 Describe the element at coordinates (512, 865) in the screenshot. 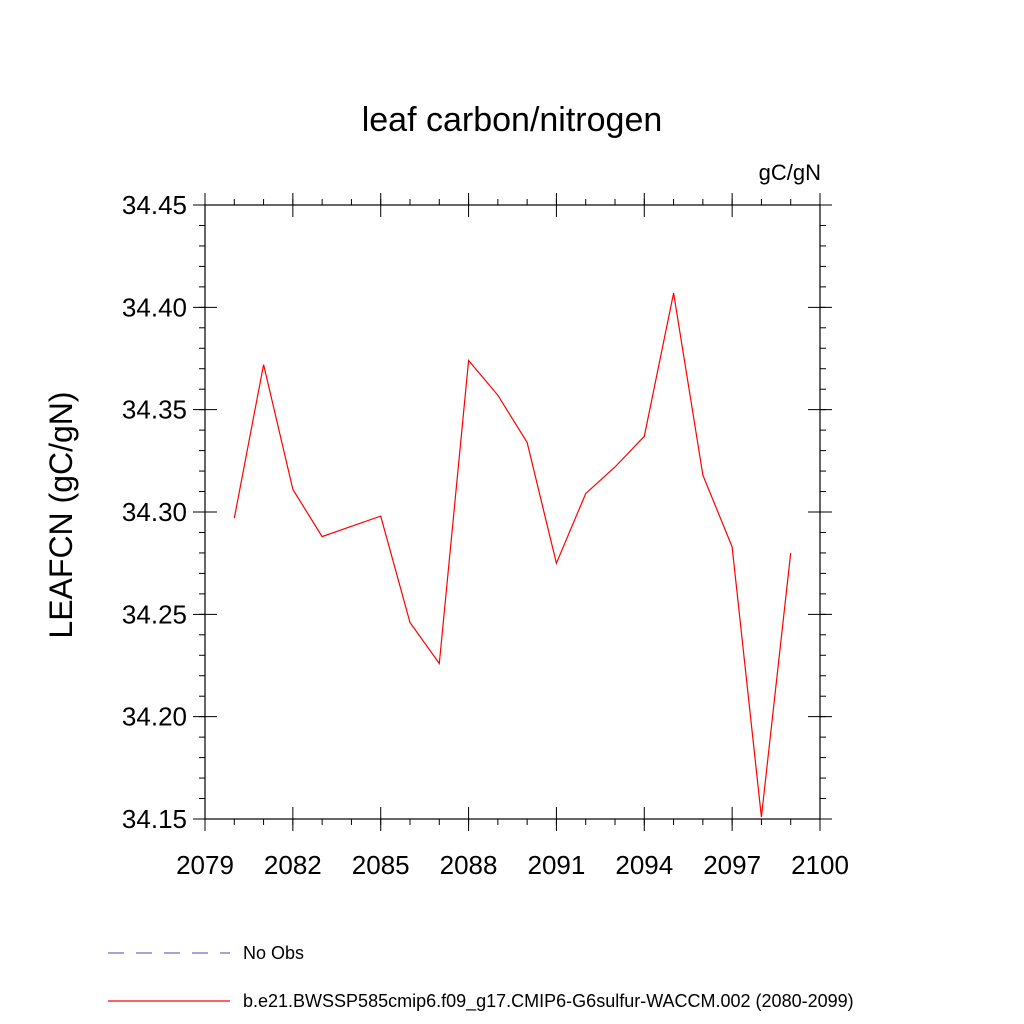

I see `x-tick-labels: 2079 2082 2085 2088 2091 2094 2097 2100` at that location.